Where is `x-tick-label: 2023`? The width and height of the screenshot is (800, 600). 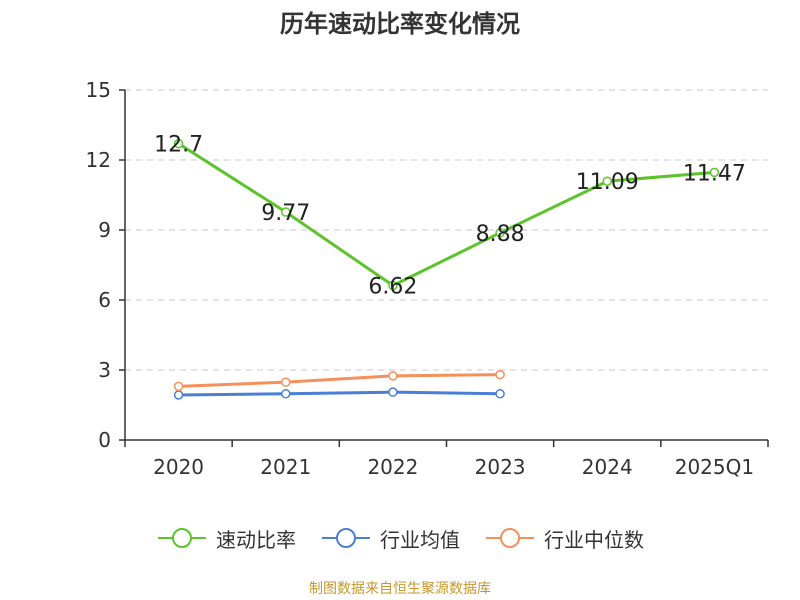 x-tick-label: 2023 is located at coordinates (500, 467).